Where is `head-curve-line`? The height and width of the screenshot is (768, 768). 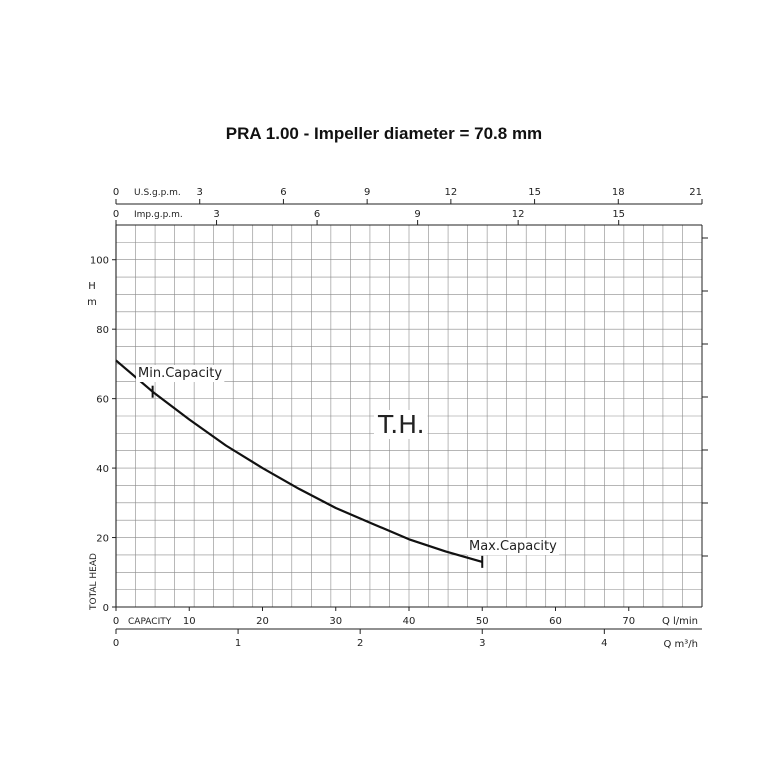
head-curve-line is located at coordinates (299, 461).